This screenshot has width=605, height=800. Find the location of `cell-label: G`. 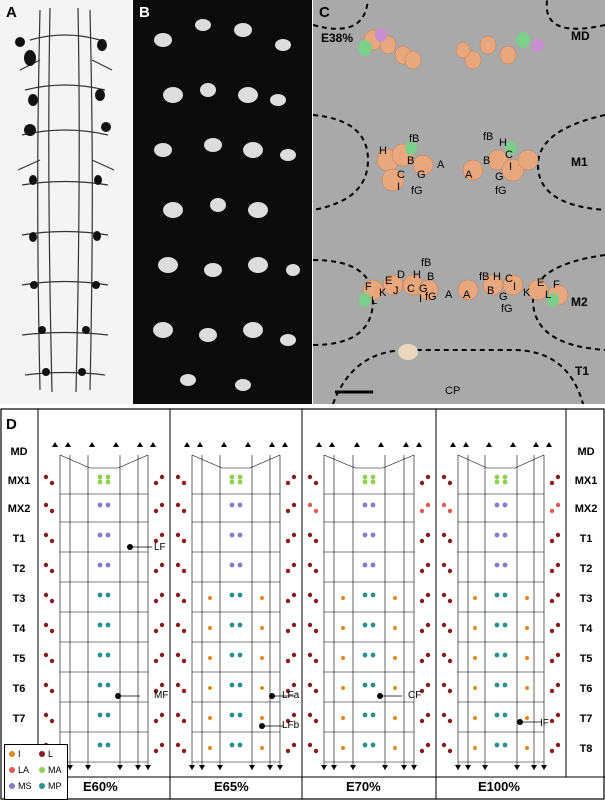

cell-label: G is located at coordinates (503, 297).